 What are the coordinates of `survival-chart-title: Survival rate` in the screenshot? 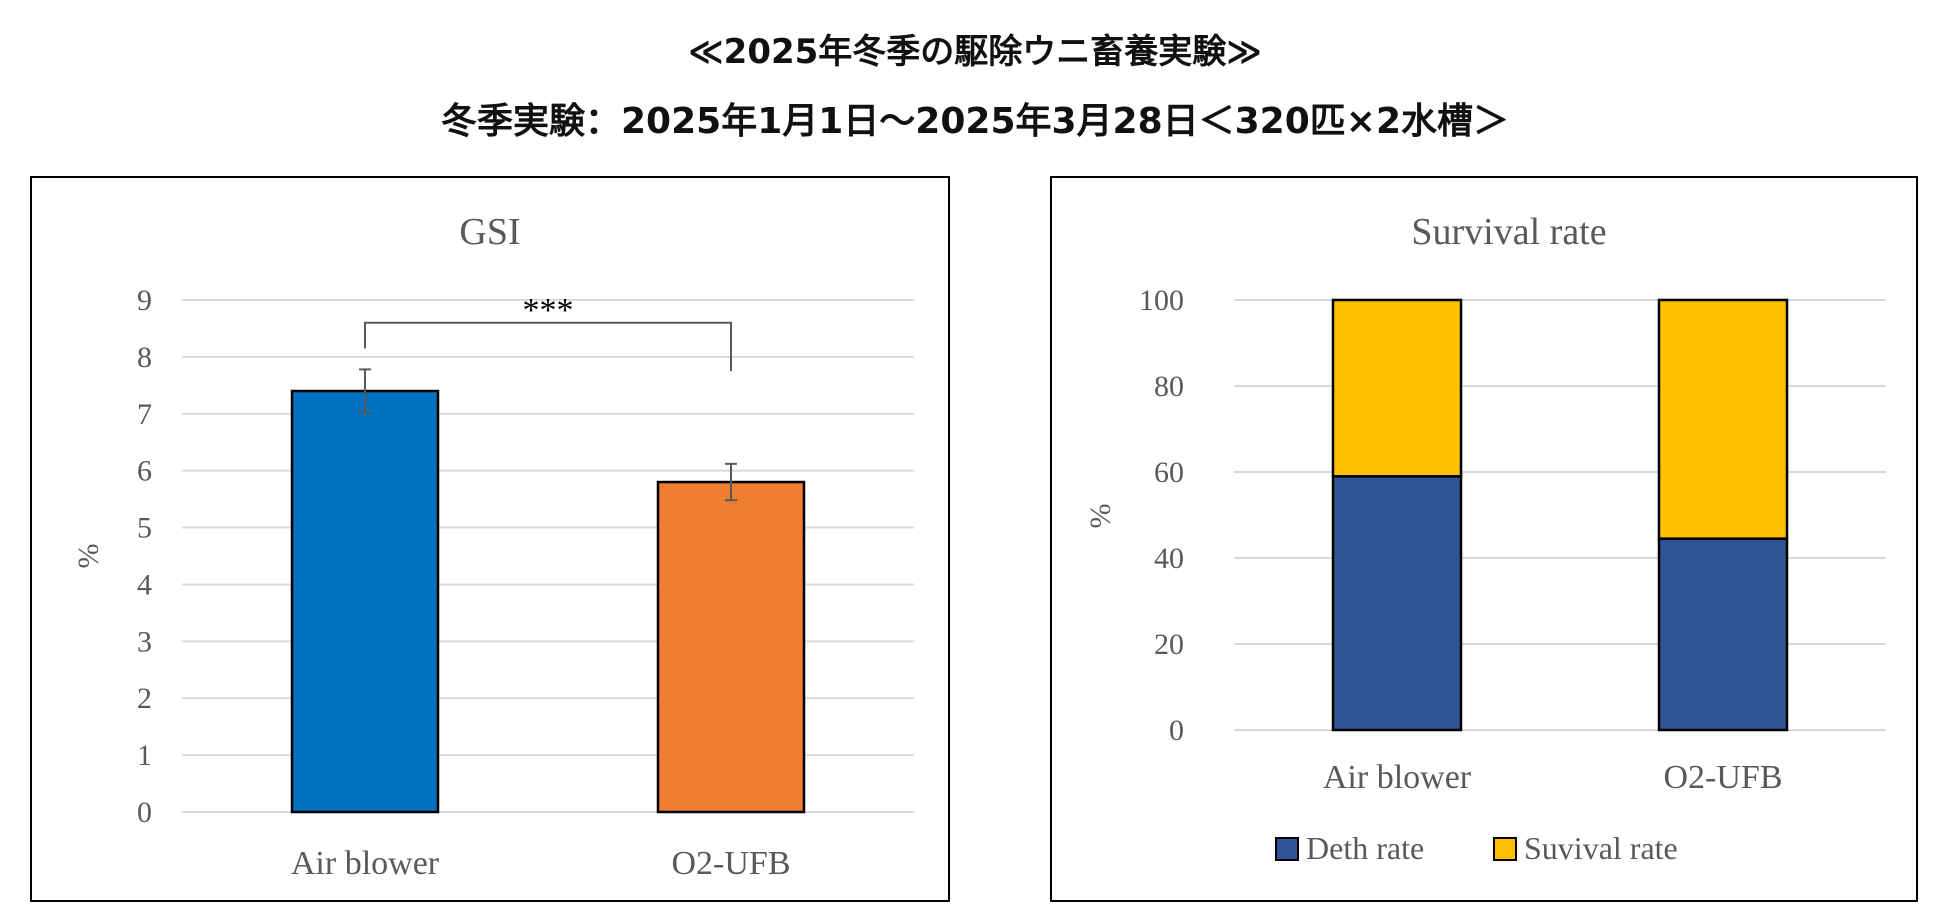 It's located at (1508, 232).